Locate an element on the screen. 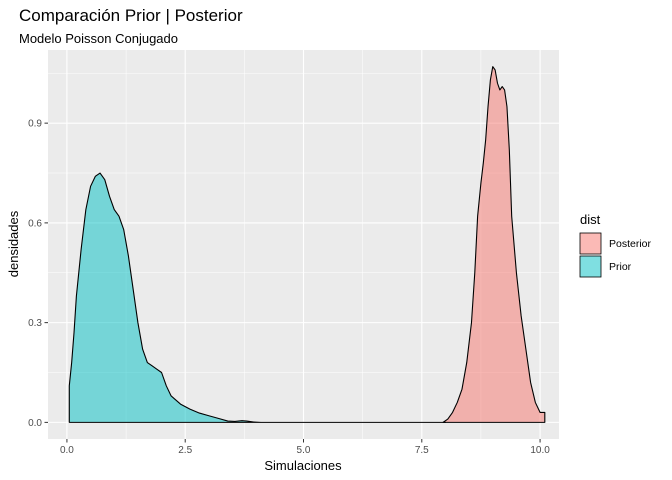 This screenshot has width=672, height=480. x-tick-label: 7.5 is located at coordinates (422, 450).